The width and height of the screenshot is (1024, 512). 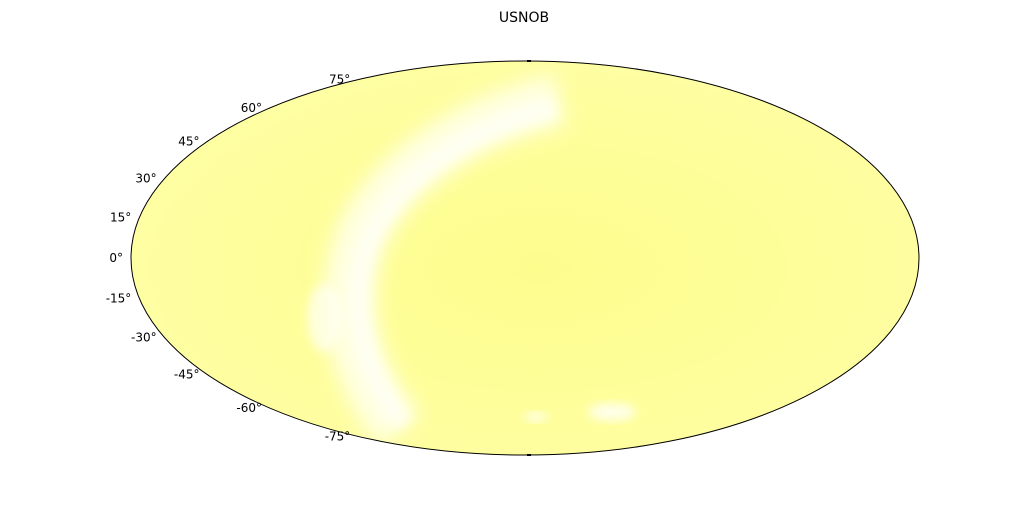 What do you see at coordinates (338, 437) in the screenshot?
I see `dec-tick-label: -75°` at bounding box center [338, 437].